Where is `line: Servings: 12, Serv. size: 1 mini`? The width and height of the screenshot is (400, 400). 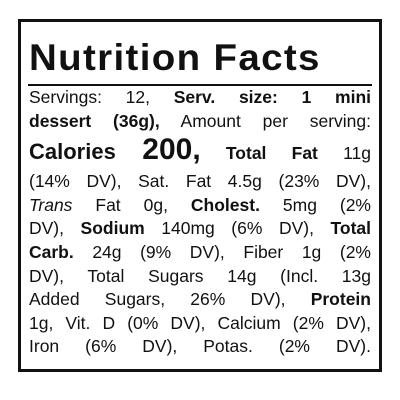 line: Servings: 12, Serv. size: 1 mini is located at coordinates (200, 98).